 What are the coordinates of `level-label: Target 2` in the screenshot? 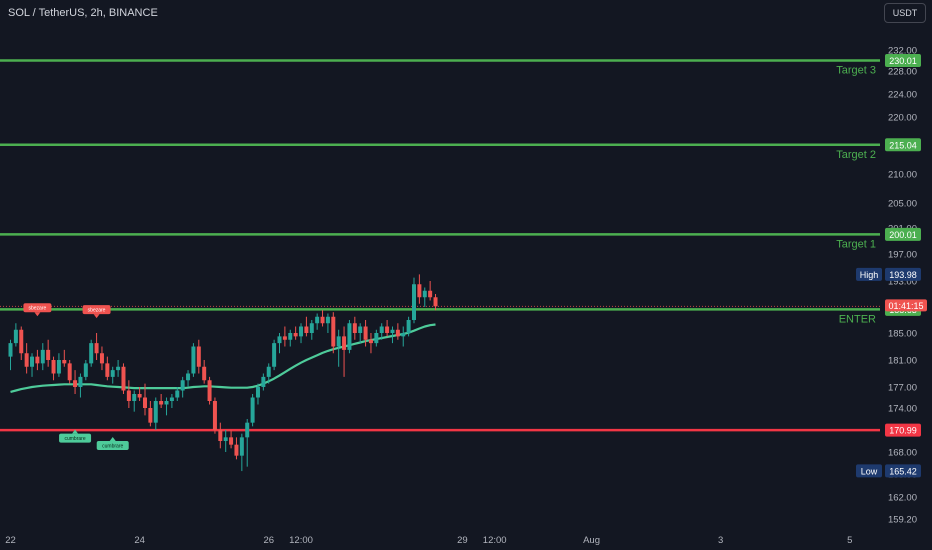 It's located at (856, 155).